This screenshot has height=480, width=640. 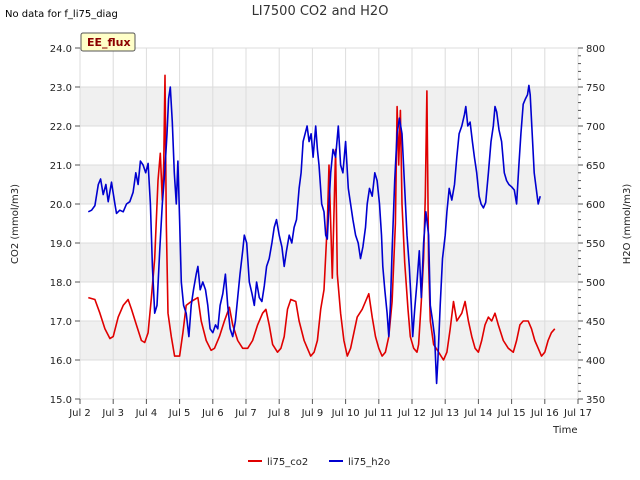 I want to click on x-tick-label: Jul 2, so click(x=79, y=413).